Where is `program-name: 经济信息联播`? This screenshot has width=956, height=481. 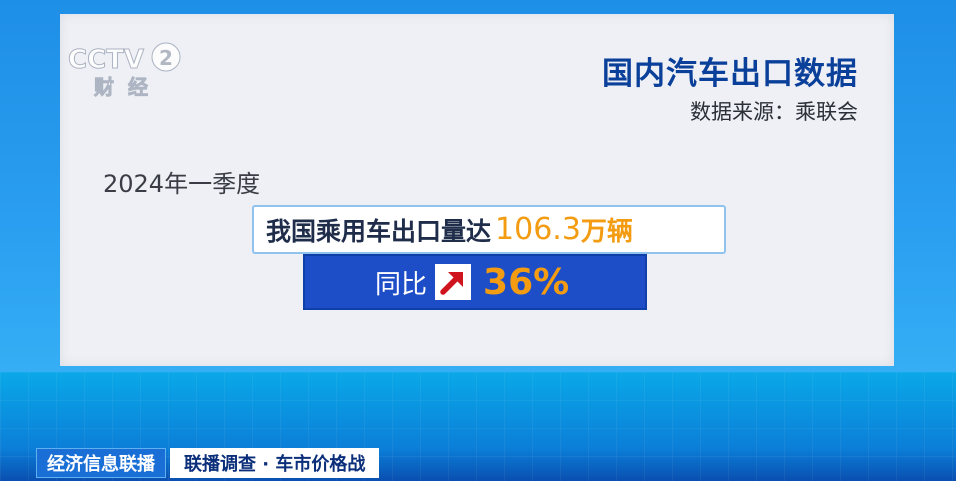
program-name: 经济信息联播 is located at coordinates (101, 463).